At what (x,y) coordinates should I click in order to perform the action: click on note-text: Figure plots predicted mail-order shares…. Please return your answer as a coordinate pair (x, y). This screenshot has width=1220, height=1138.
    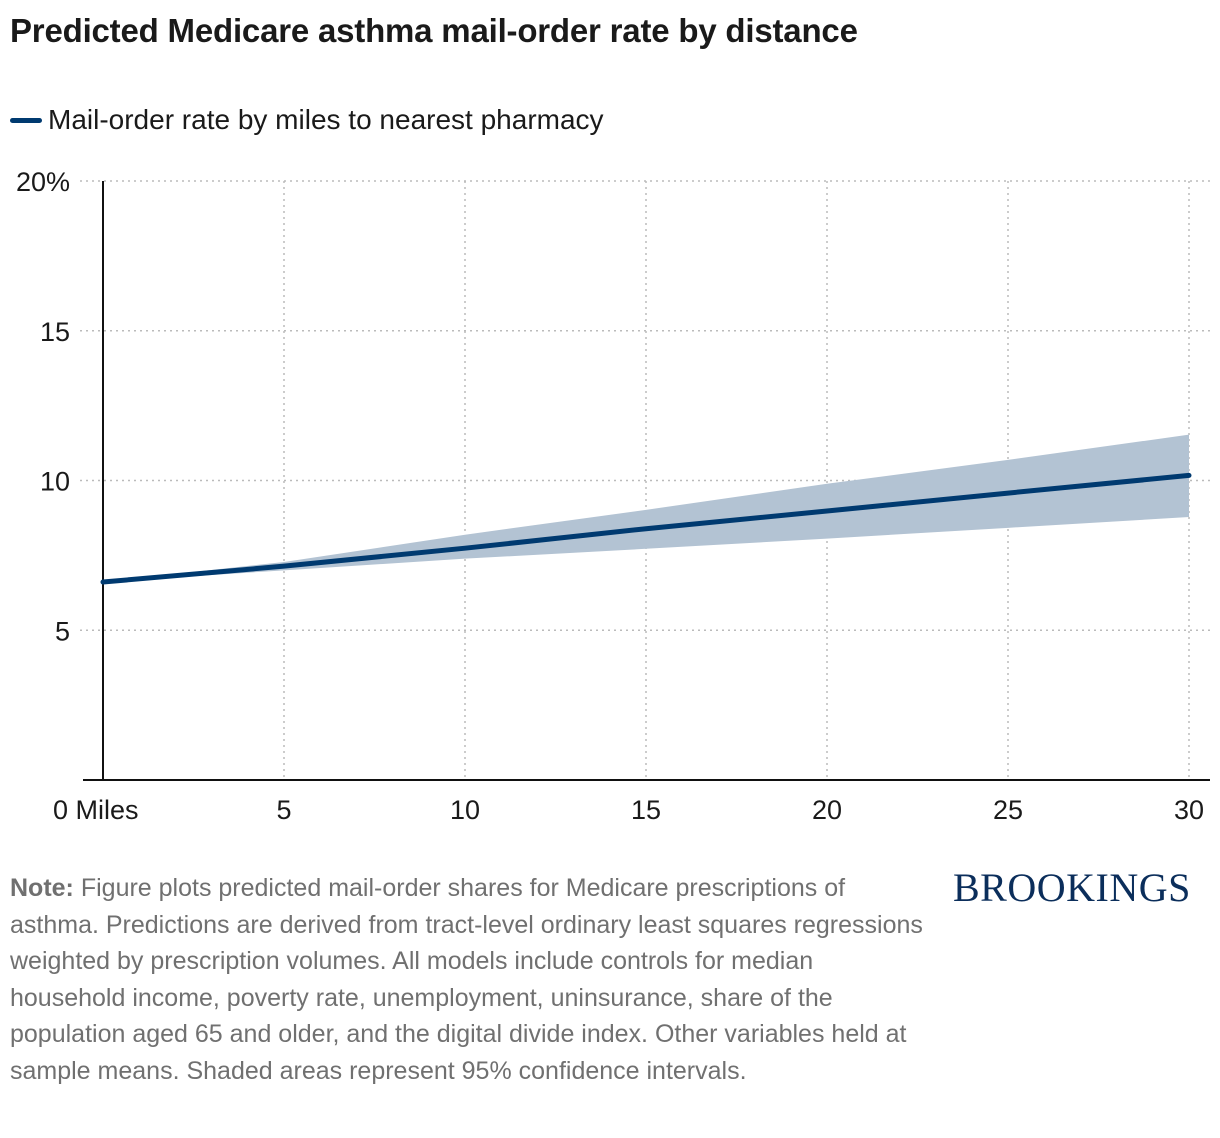
    Looking at the image, I should click on (466, 979).